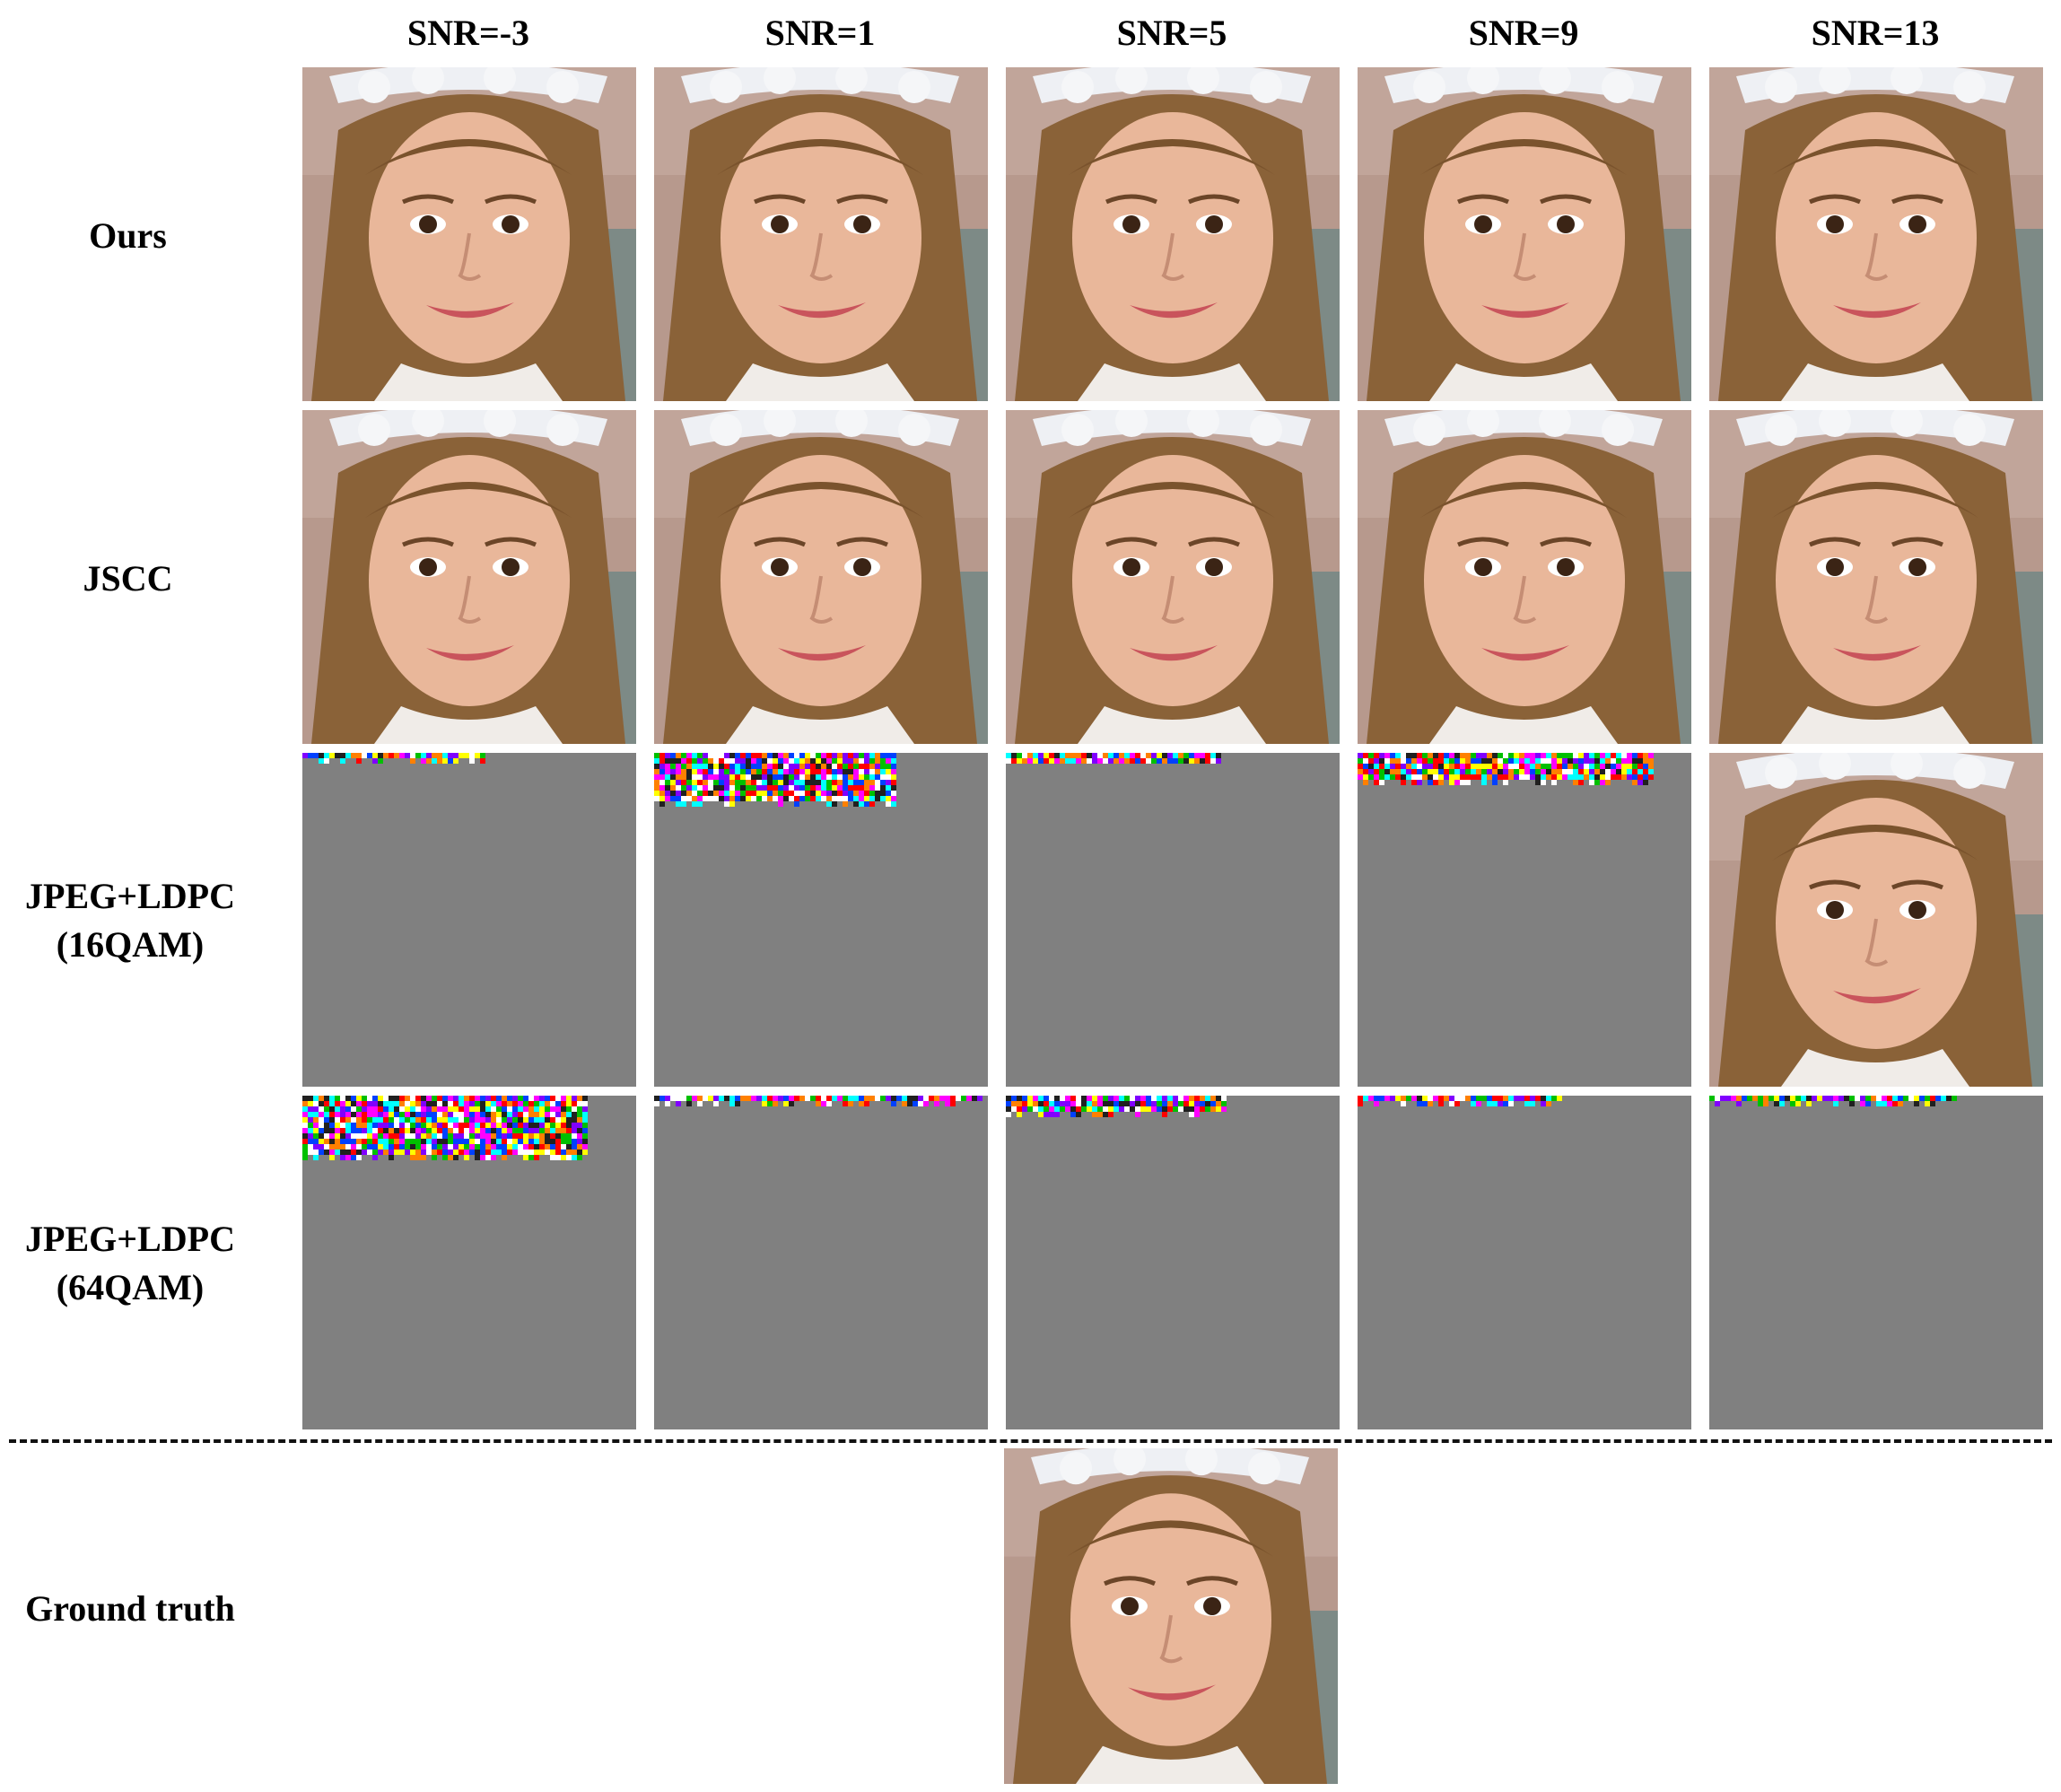 This screenshot has width=2061, height=1792. What do you see at coordinates (130, 1287) in the screenshot?
I see `row-label-64qam-line2: (64QAM)` at bounding box center [130, 1287].